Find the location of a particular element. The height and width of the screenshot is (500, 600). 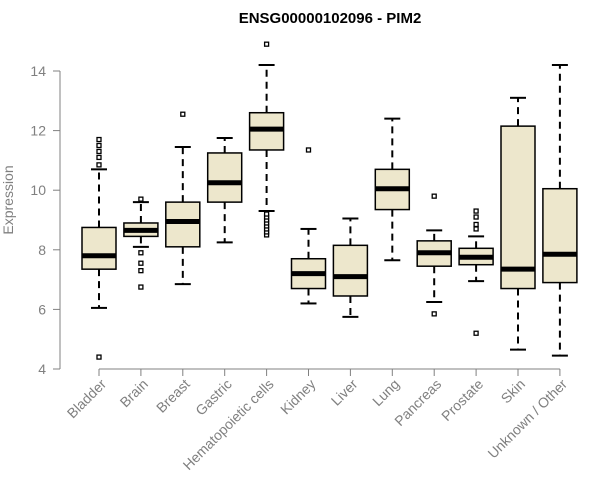

box-bladder is located at coordinates (99, 248).